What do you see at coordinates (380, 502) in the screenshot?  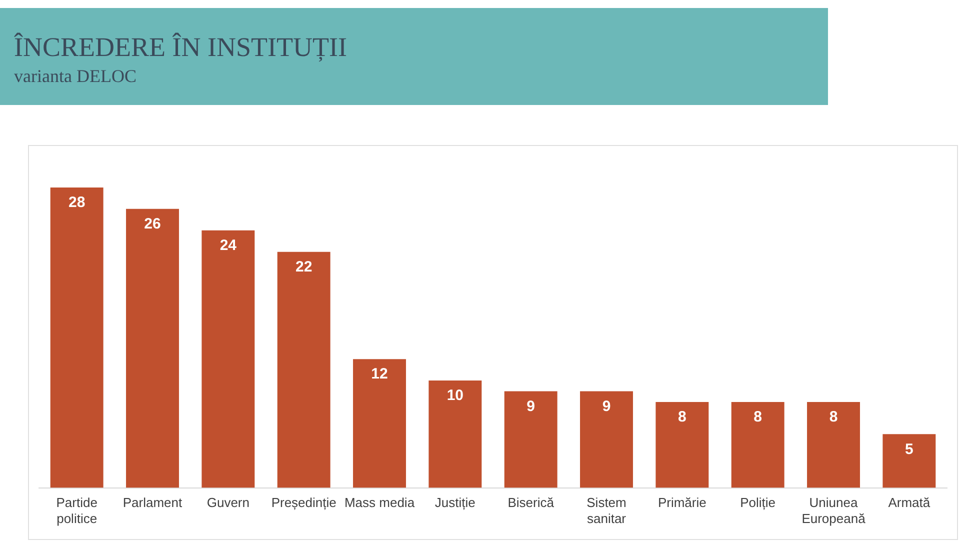 I see `x-tick-label: Mass media` at bounding box center [380, 502].